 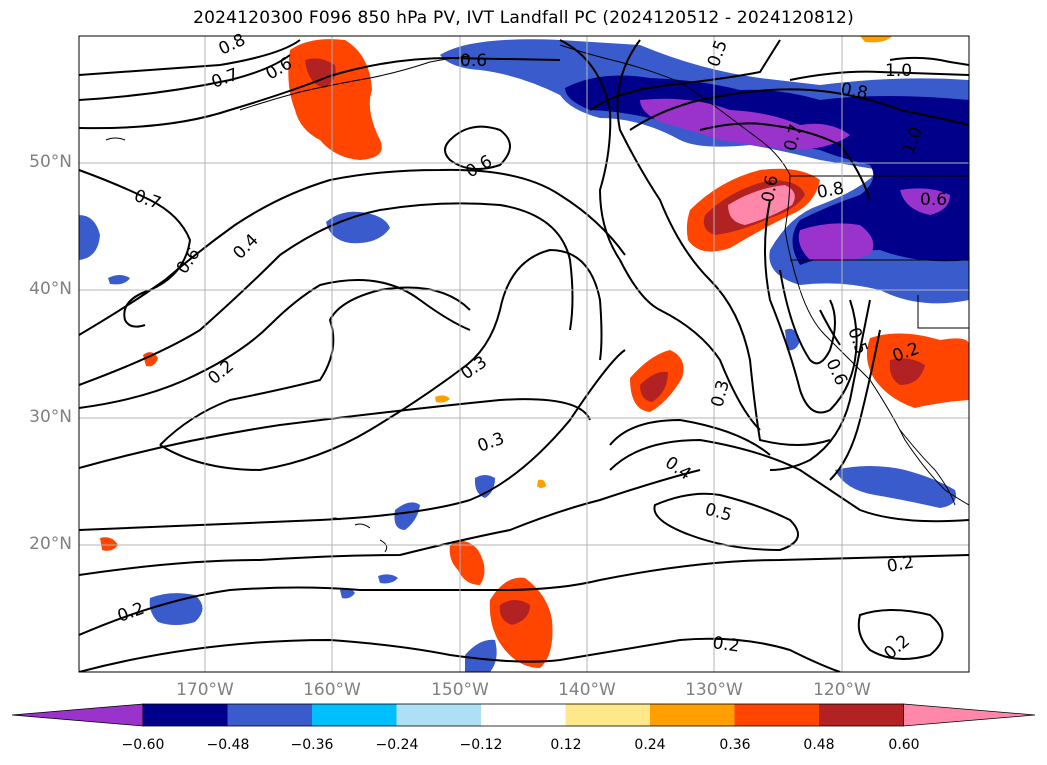 What do you see at coordinates (481, 745) in the screenshot?
I see `colorbar-tick: −0.12` at bounding box center [481, 745].